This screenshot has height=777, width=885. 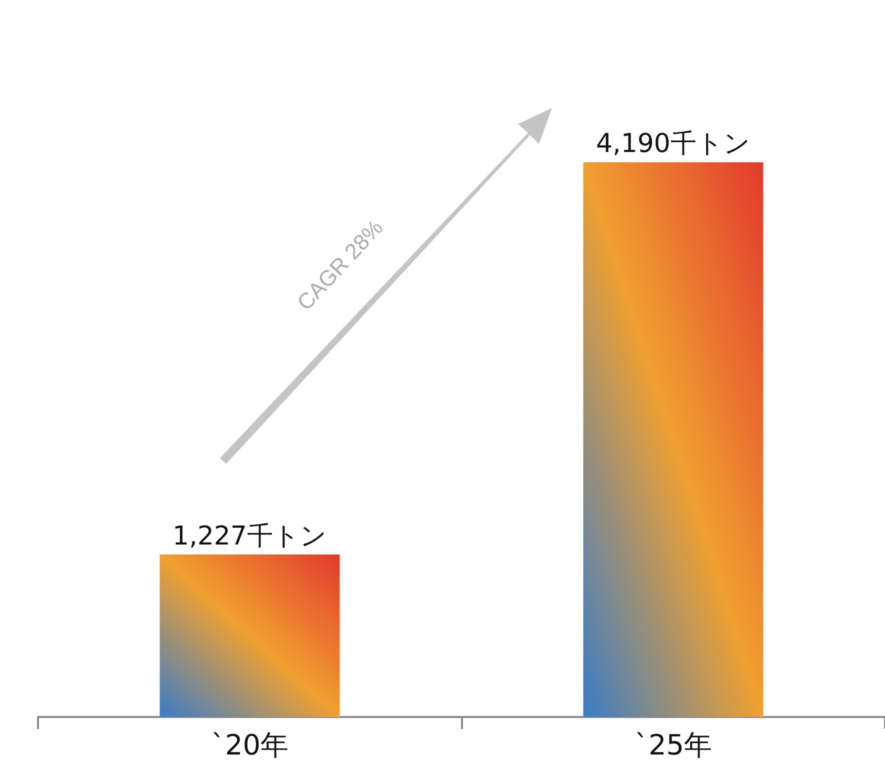 What do you see at coordinates (249, 745) in the screenshot?
I see `x-tick-label: `20年` at bounding box center [249, 745].